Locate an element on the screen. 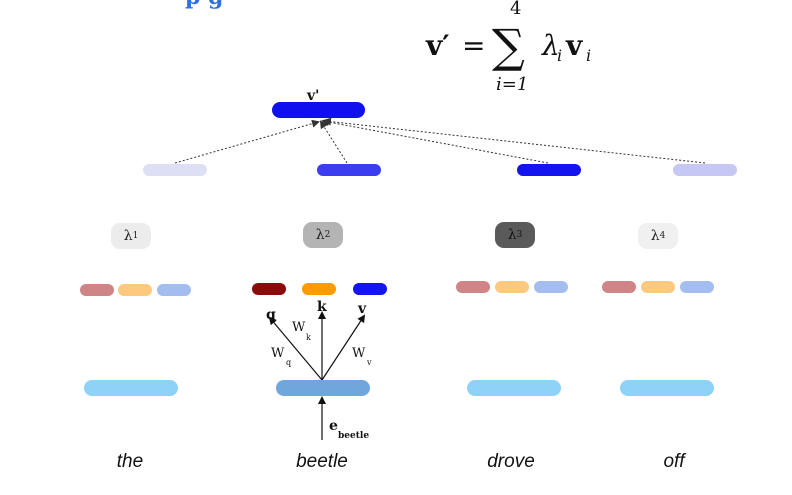 Image resolution: width=792 pixels, height=495 pixels. embedding-symbol: e is located at coordinates (333, 426).